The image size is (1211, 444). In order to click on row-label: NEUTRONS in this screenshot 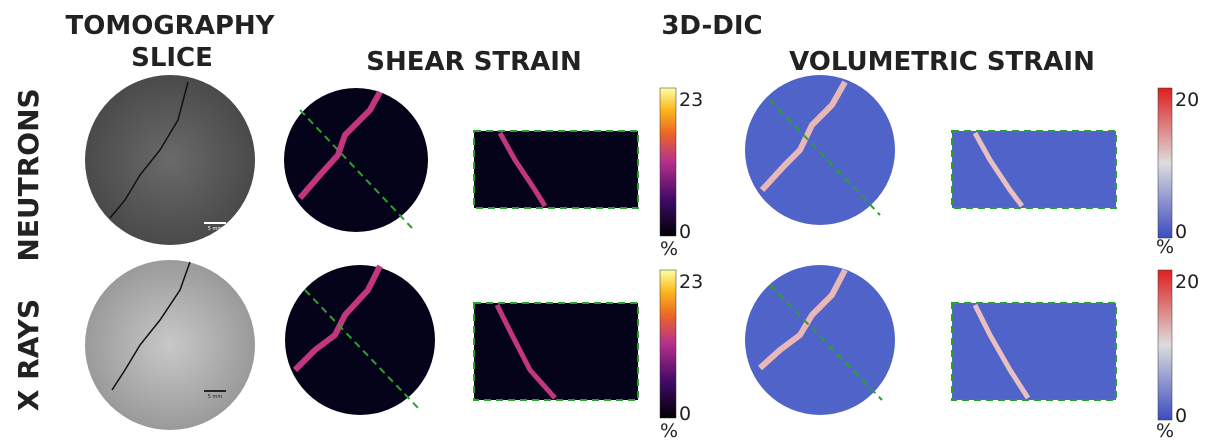, I will do `click(28, 174)`.